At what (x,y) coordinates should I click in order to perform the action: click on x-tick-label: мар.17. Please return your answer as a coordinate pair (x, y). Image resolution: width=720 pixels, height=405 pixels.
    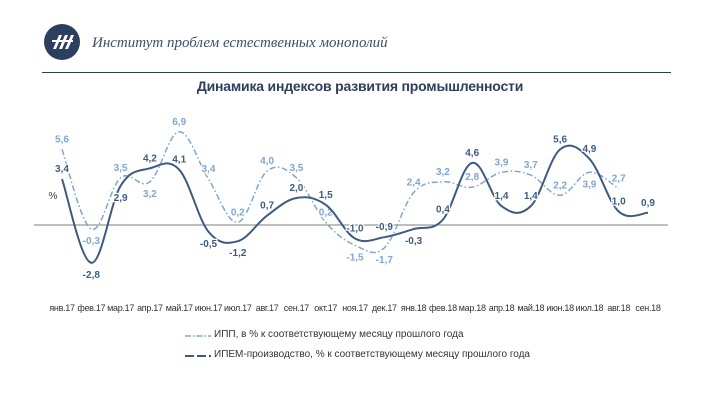
    Looking at the image, I should click on (120, 308).